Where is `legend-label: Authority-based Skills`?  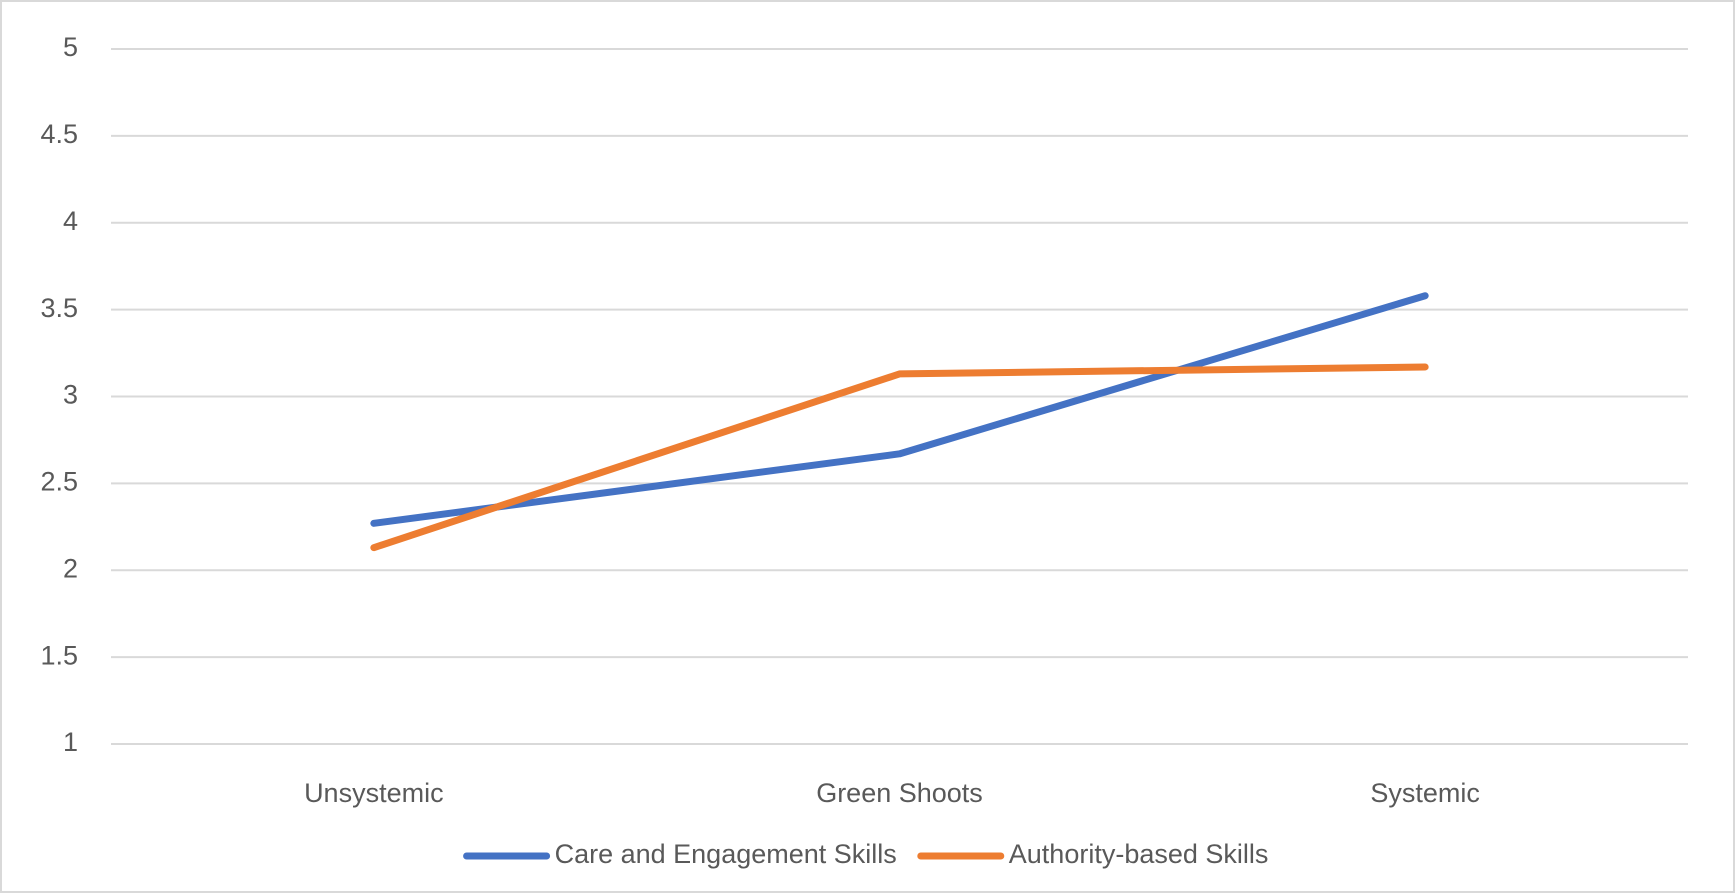
legend-label: Authority-based Skills is located at coordinates (1139, 854).